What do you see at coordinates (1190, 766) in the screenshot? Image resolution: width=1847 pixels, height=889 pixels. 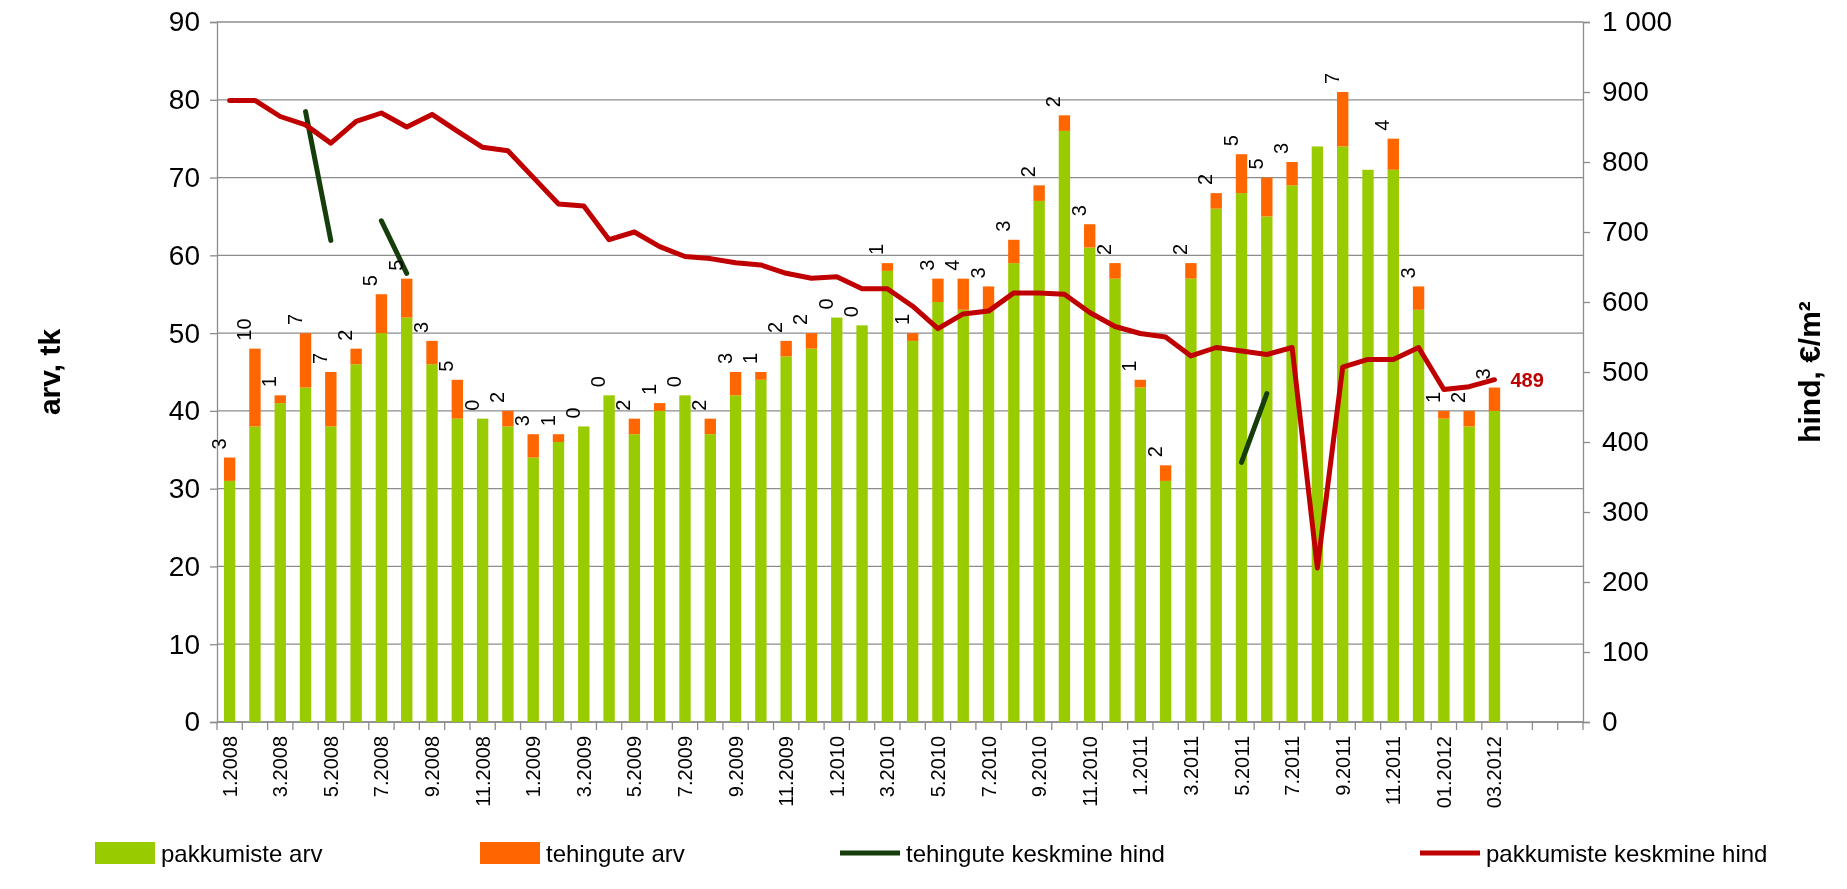 I see `x-tick-label: 3.2011` at bounding box center [1190, 766].